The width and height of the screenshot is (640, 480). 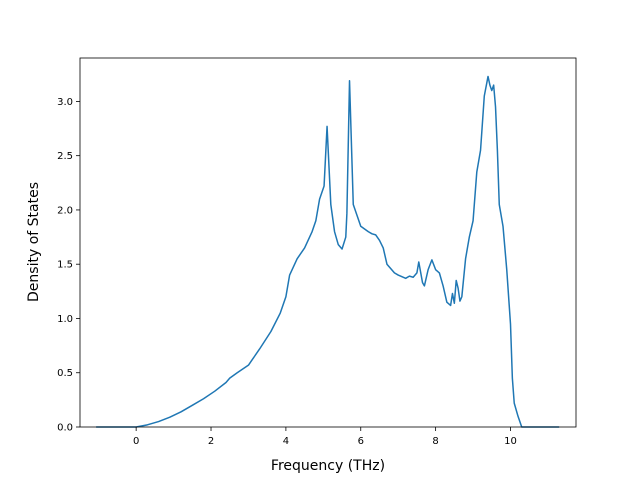 I want to click on y-tick-label: 0.0, so click(x=65, y=428).